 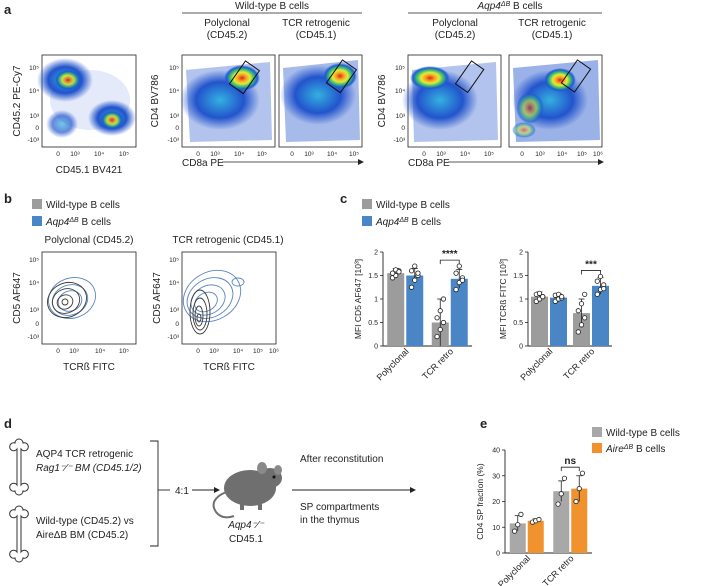 I want to click on y-axis-label: MFI TCRß FITC [10³], so click(x=503, y=299).